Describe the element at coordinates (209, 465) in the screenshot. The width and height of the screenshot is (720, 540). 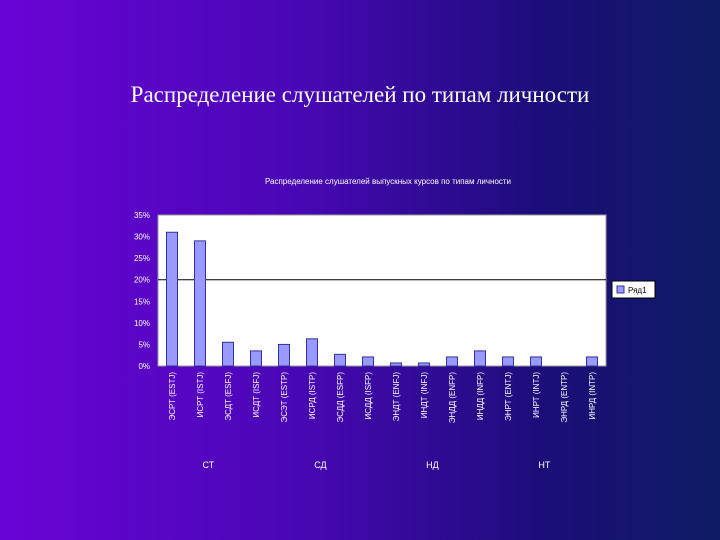
I see `group-label: СТ` at that location.